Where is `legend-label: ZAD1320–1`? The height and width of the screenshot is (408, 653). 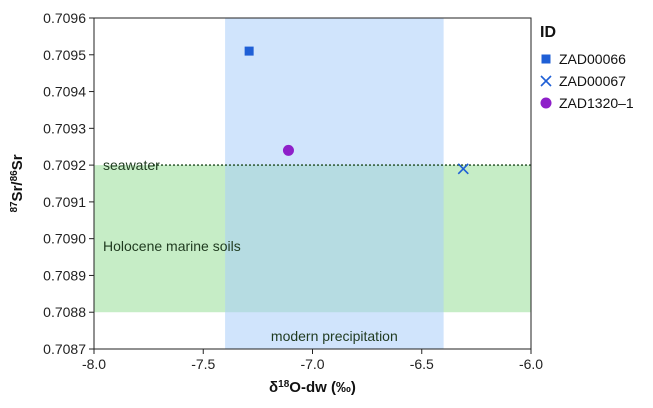 legend-label: ZAD1320–1 is located at coordinates (596, 103).